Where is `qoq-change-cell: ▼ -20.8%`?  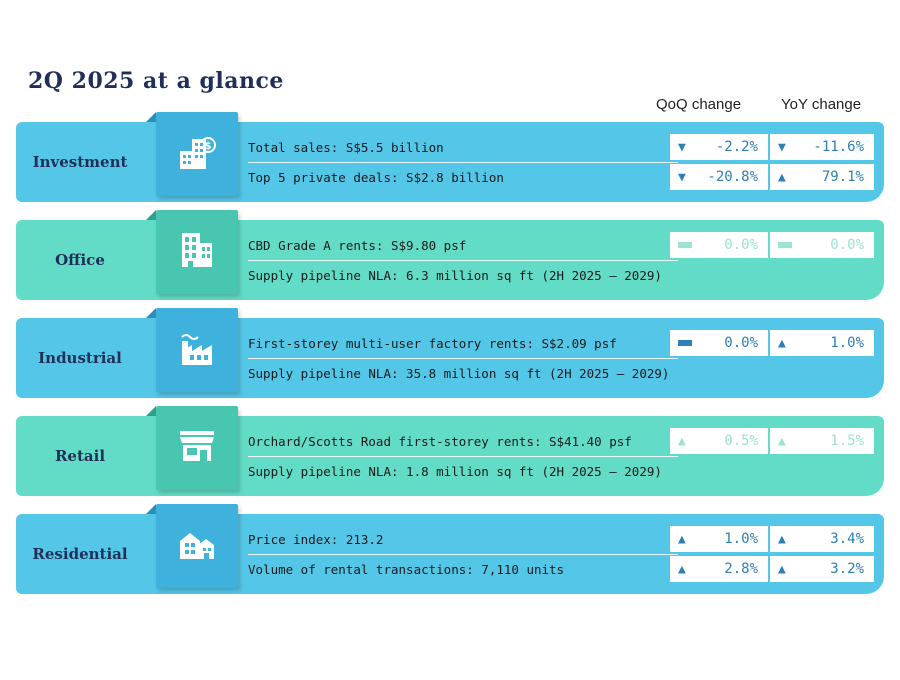 qoq-change-cell: ▼ -20.8% is located at coordinates (719, 177).